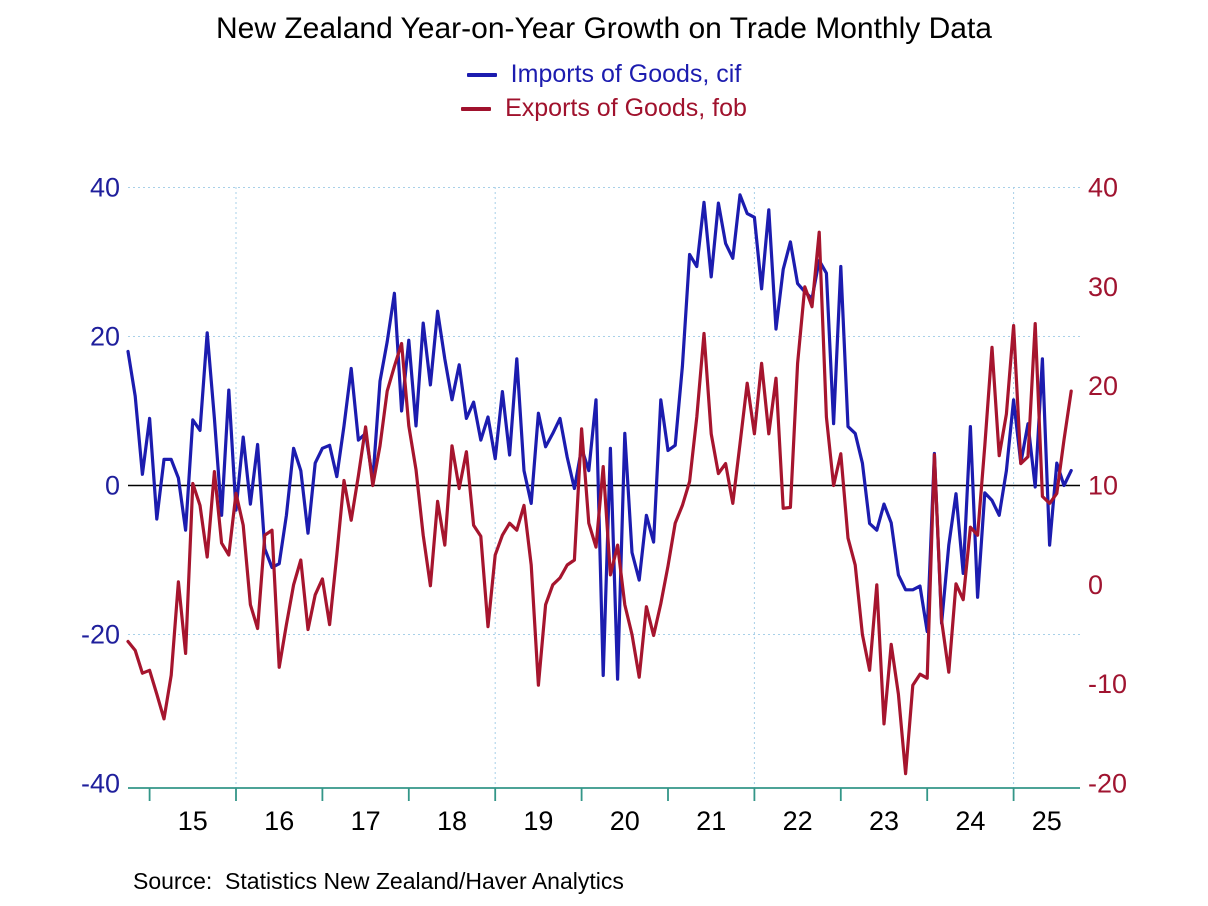 Image resolution: width=1208 pixels, height=906 pixels. I want to click on right-axis-tick-label: 30, so click(1103, 287).